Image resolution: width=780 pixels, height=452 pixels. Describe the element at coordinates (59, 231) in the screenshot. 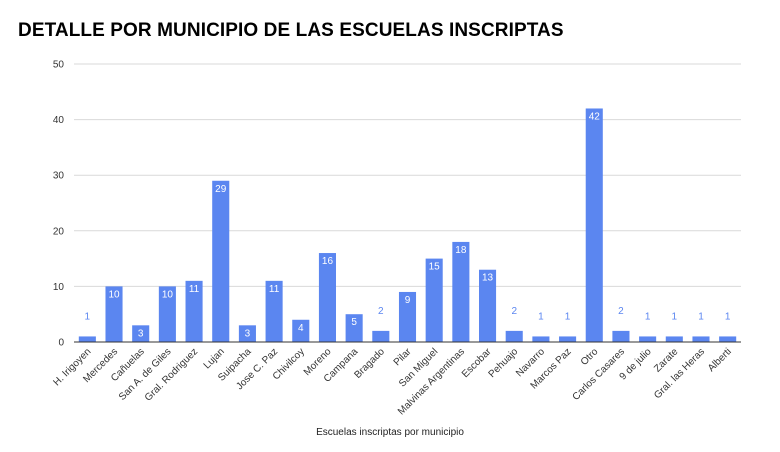

I see `y-tick-label: 20` at that location.